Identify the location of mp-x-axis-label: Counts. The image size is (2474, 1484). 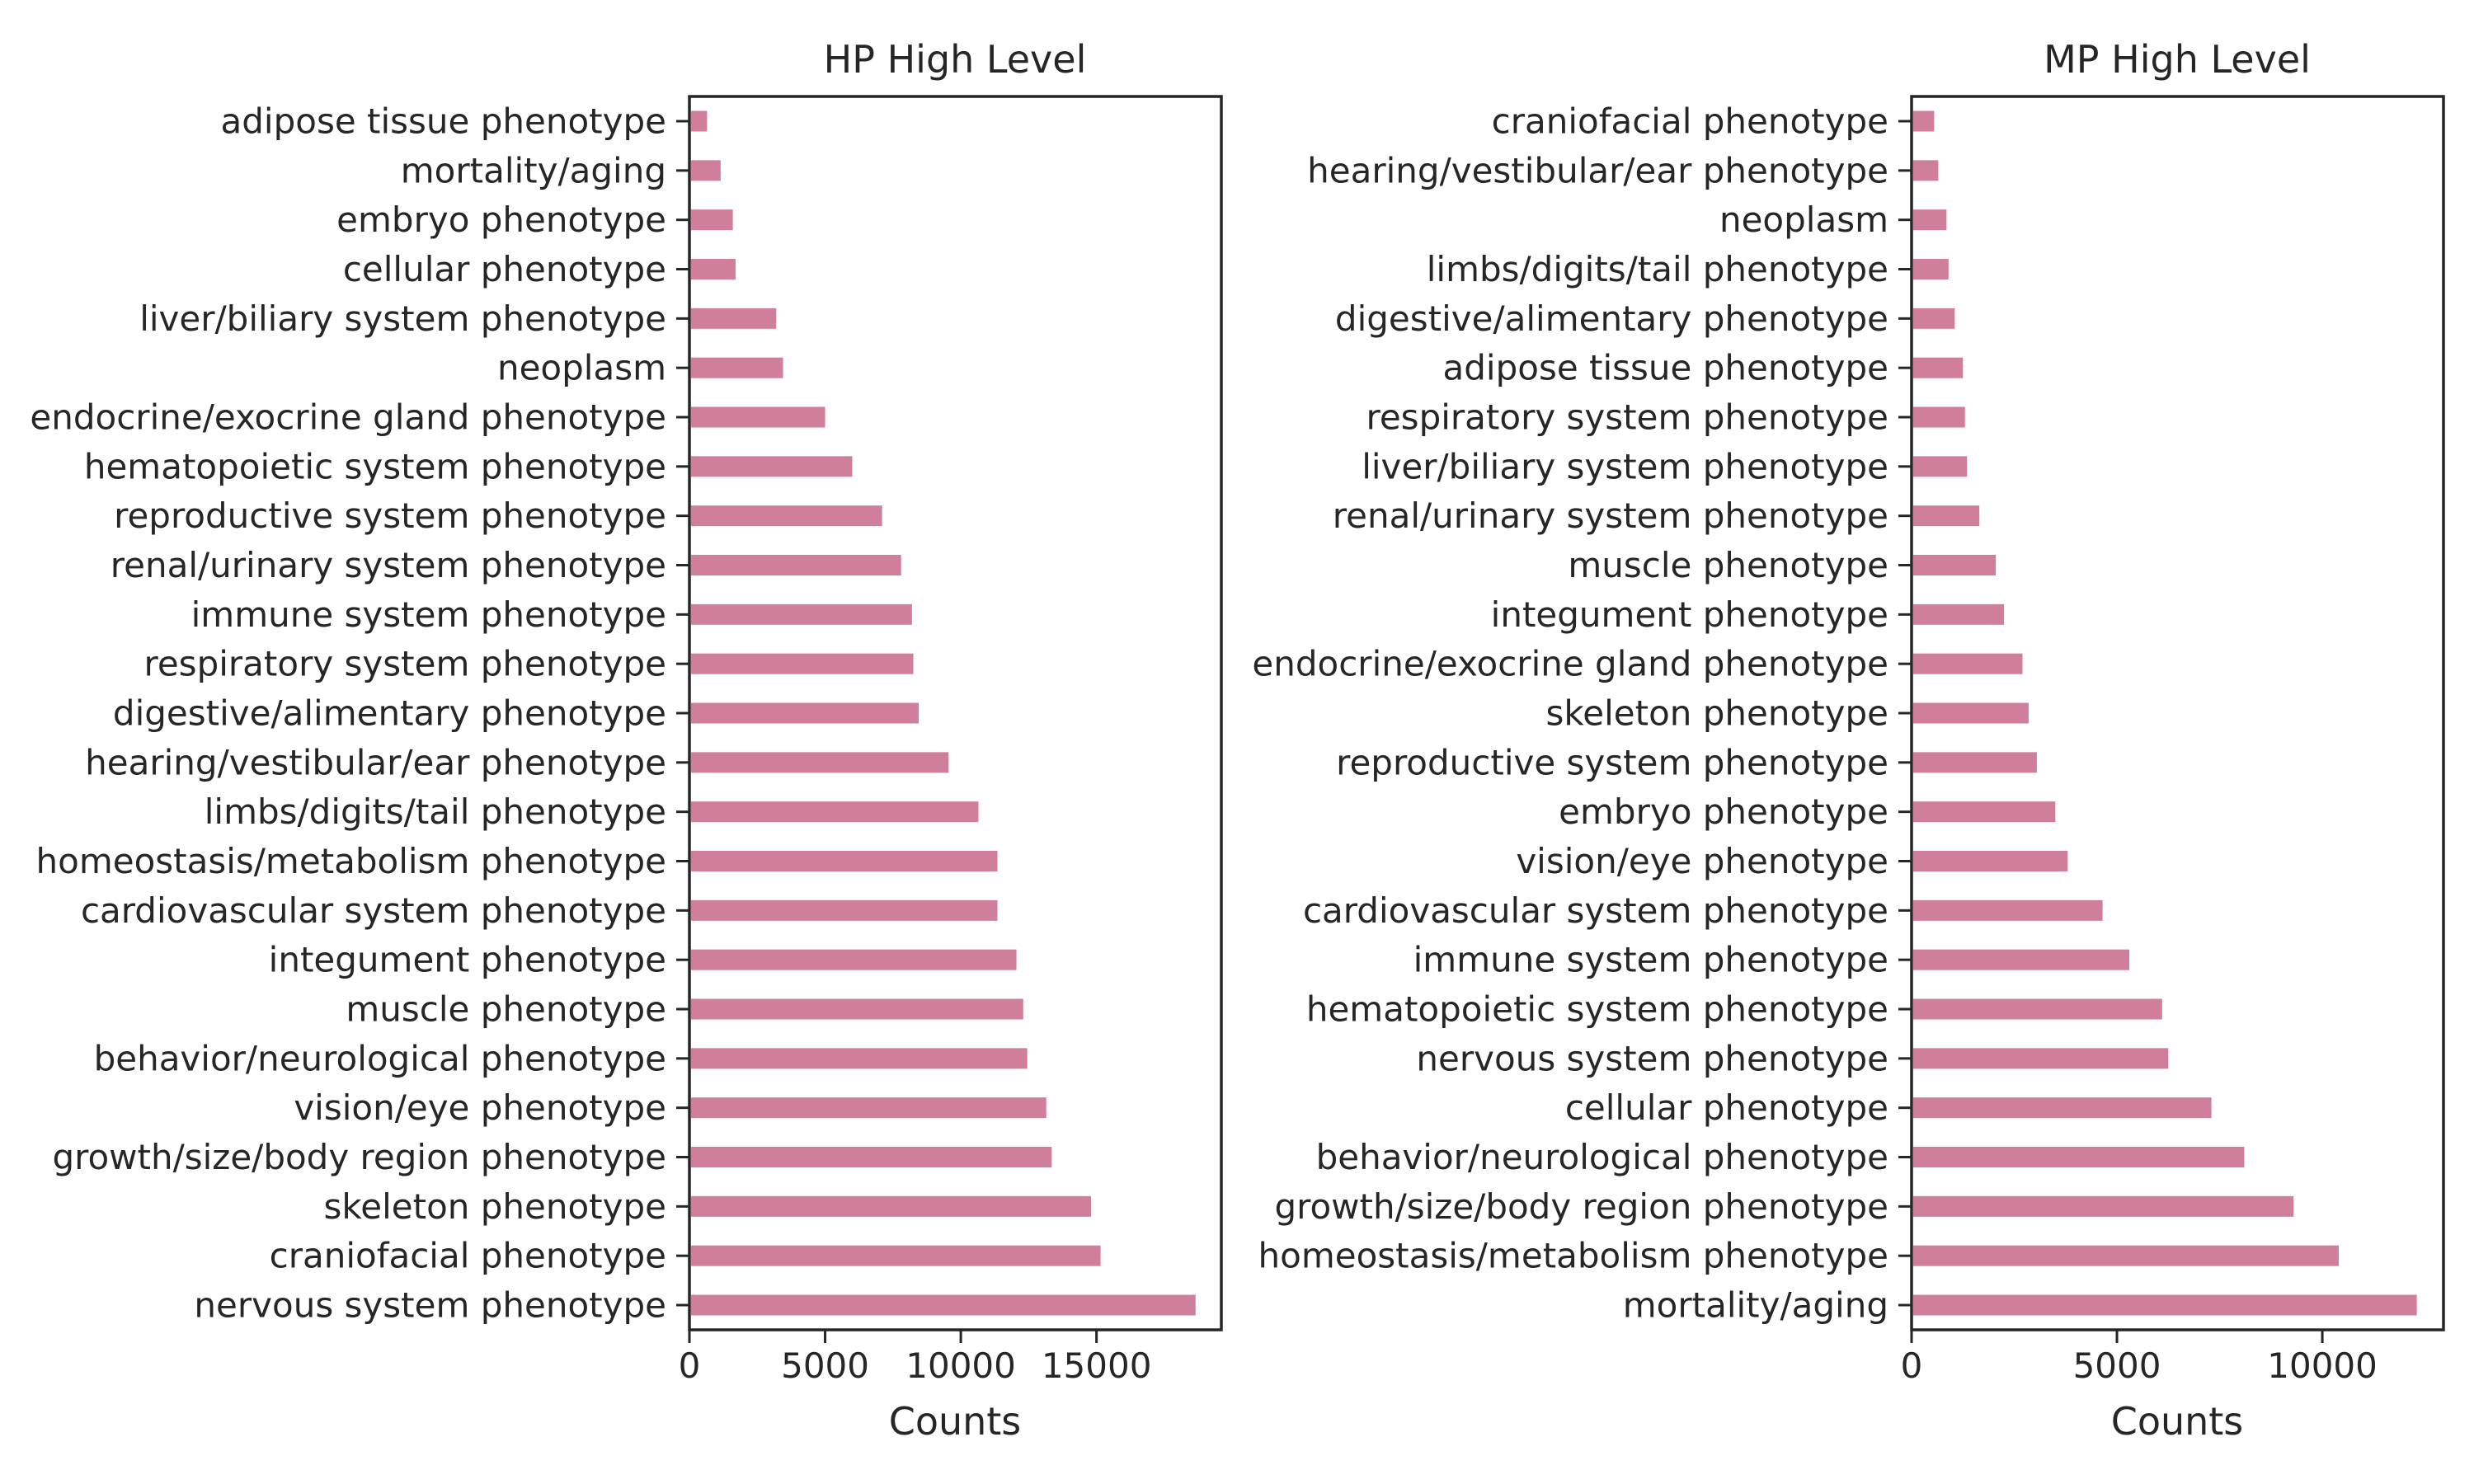
(2177, 1421).